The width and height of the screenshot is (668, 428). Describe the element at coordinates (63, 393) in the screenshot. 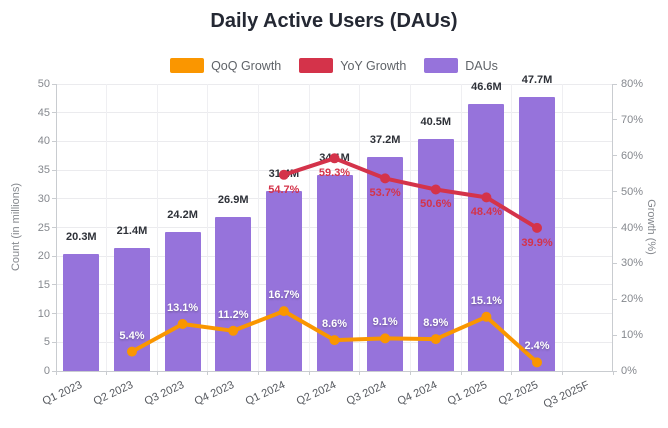

I see `x-axis-label: Q1 2023` at that location.